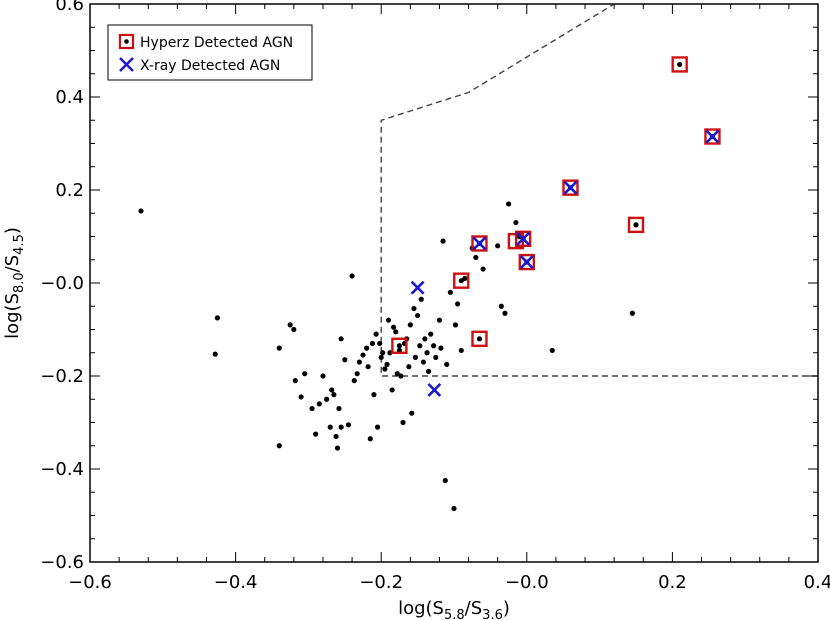 Image resolution: width=830 pixels, height=620 pixels. I want to click on y-tick-label: −0.0, so click(62, 283).